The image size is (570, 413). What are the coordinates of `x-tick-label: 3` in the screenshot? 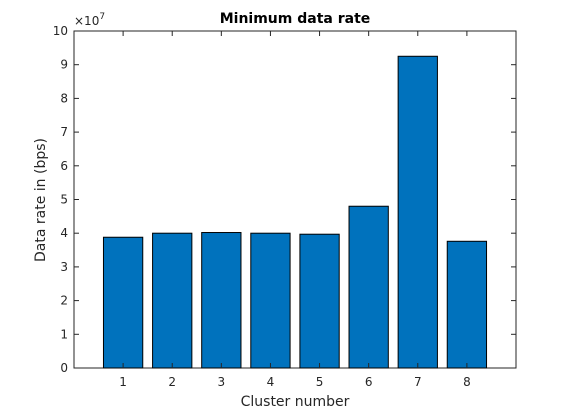 It's located at (222, 382).